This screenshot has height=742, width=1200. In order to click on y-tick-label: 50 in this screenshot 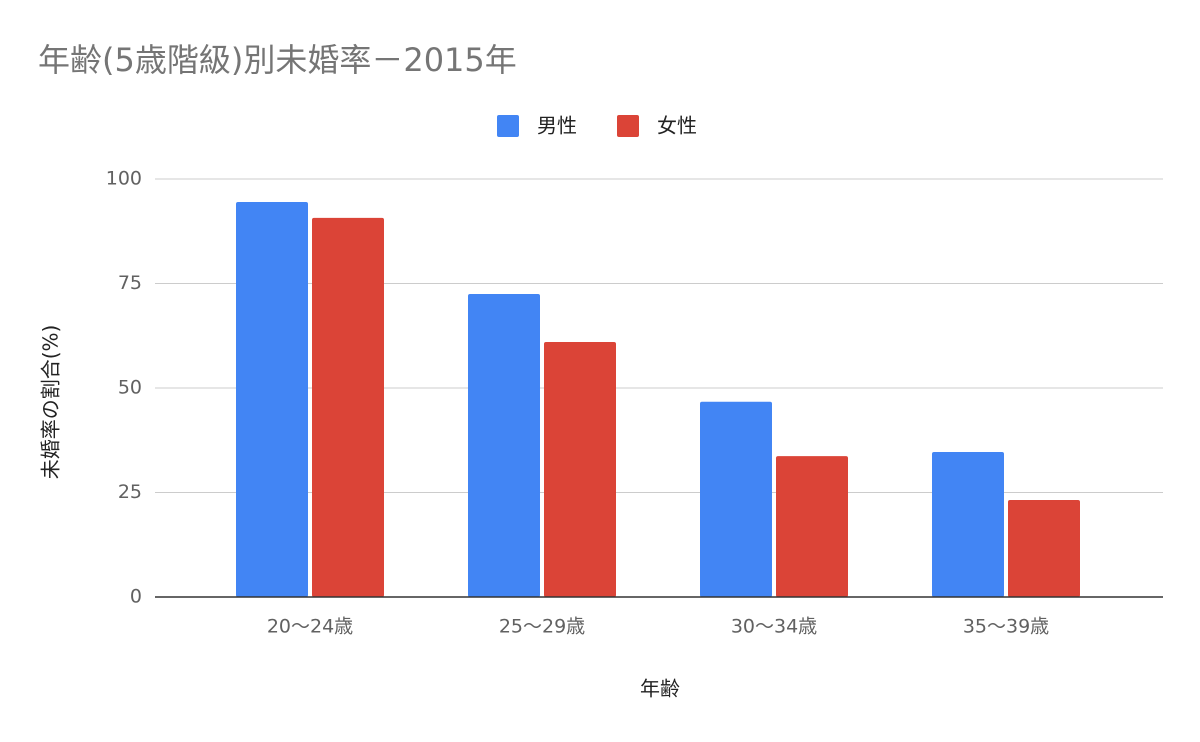, I will do `click(130, 388)`.